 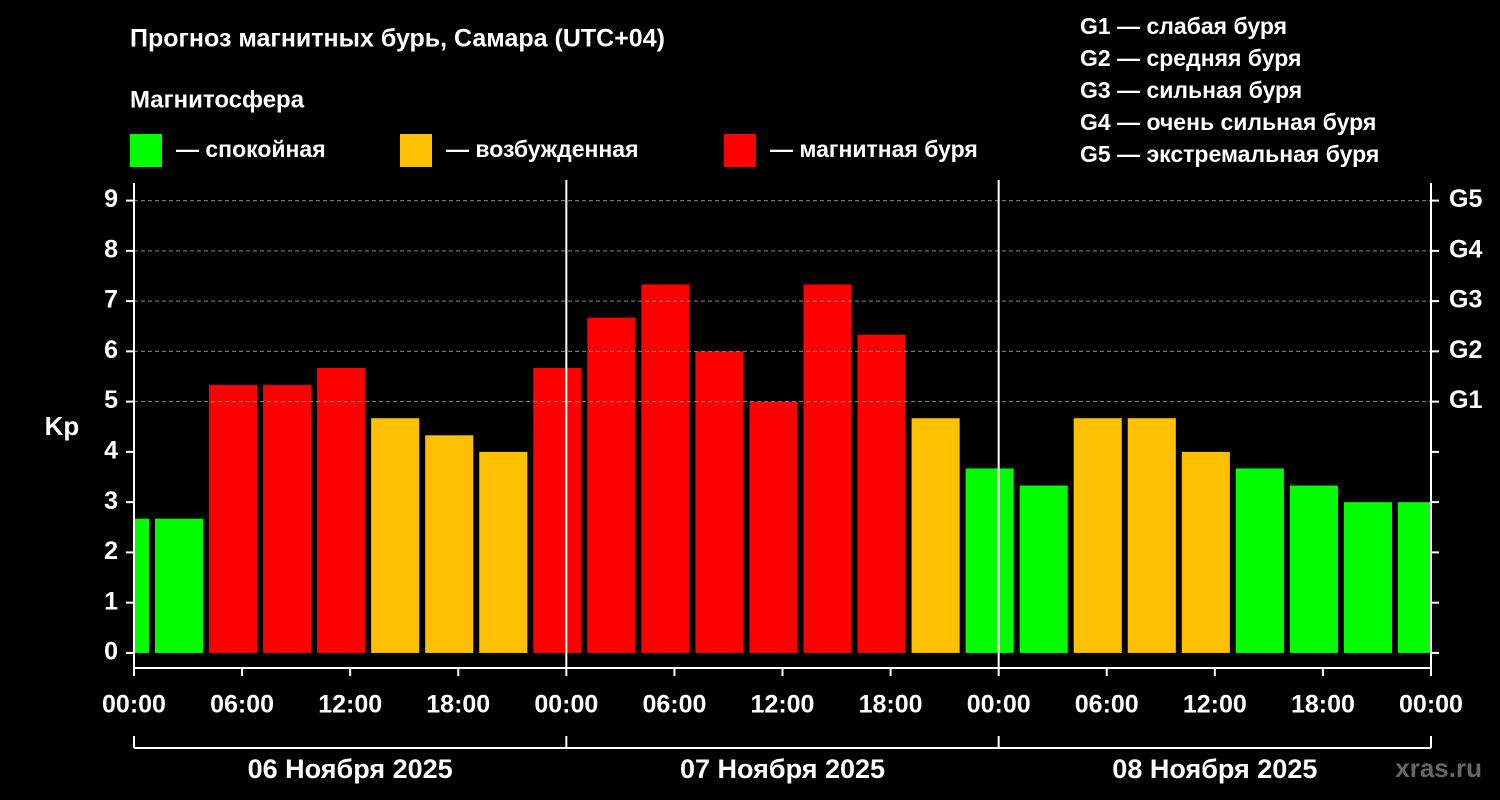 I want to click on legend-label: — возбужденная, so click(x=542, y=149).